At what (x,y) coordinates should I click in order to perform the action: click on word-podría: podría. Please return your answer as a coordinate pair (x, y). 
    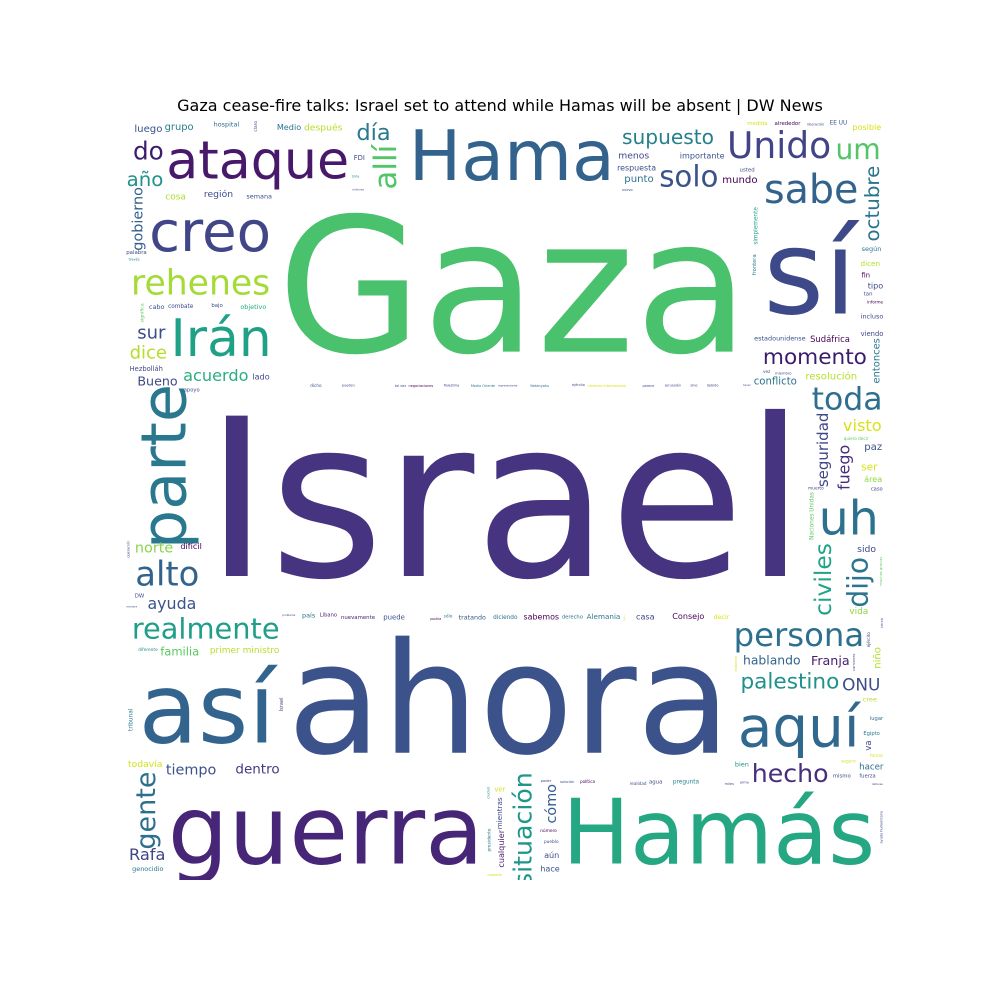
    Looking at the image, I should click on (435, 619).